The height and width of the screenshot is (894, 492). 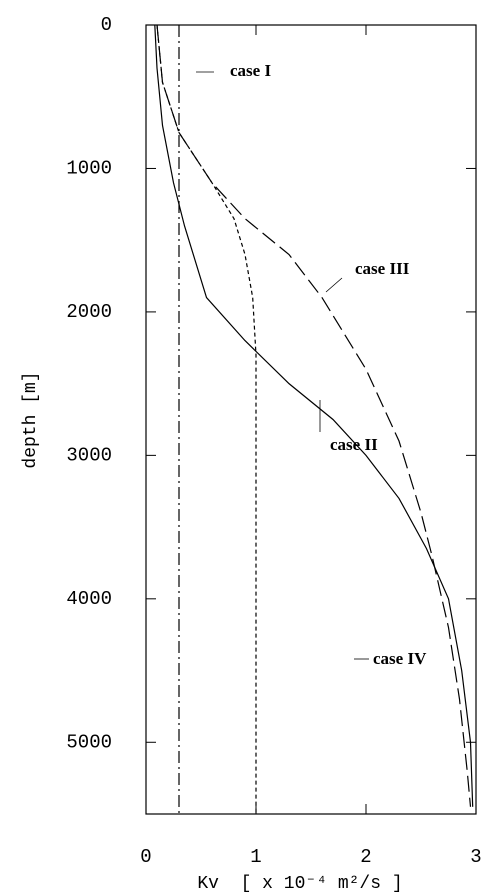 I want to click on y-tick-label: 1000, so click(x=89, y=168).